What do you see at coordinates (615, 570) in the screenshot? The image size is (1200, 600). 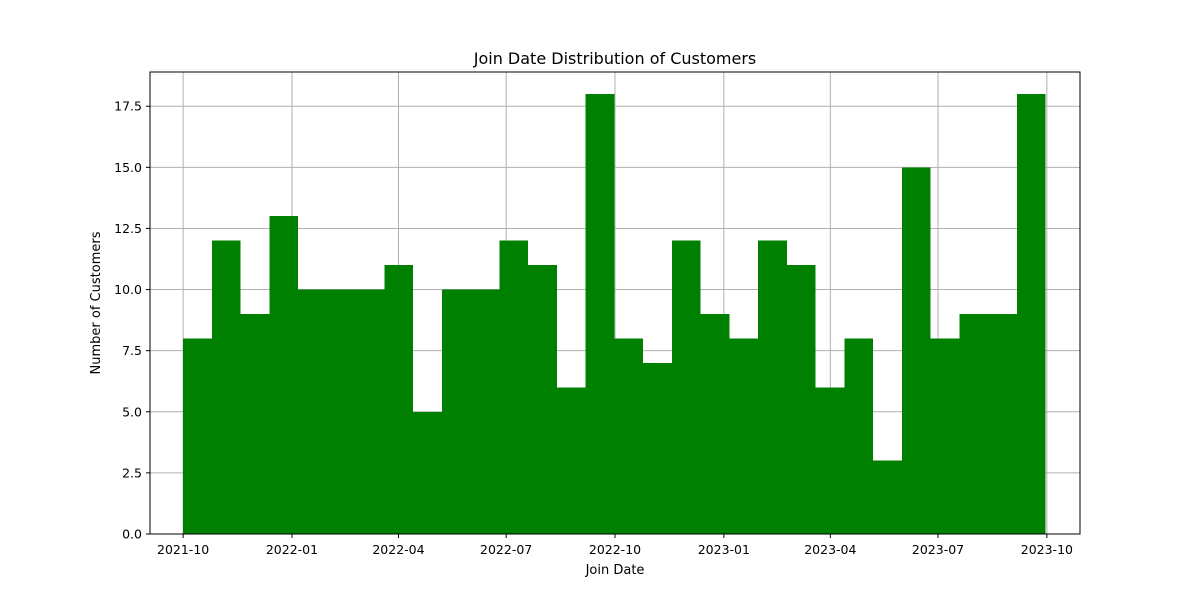 I see `x-axis-label: Join Date` at bounding box center [615, 570].